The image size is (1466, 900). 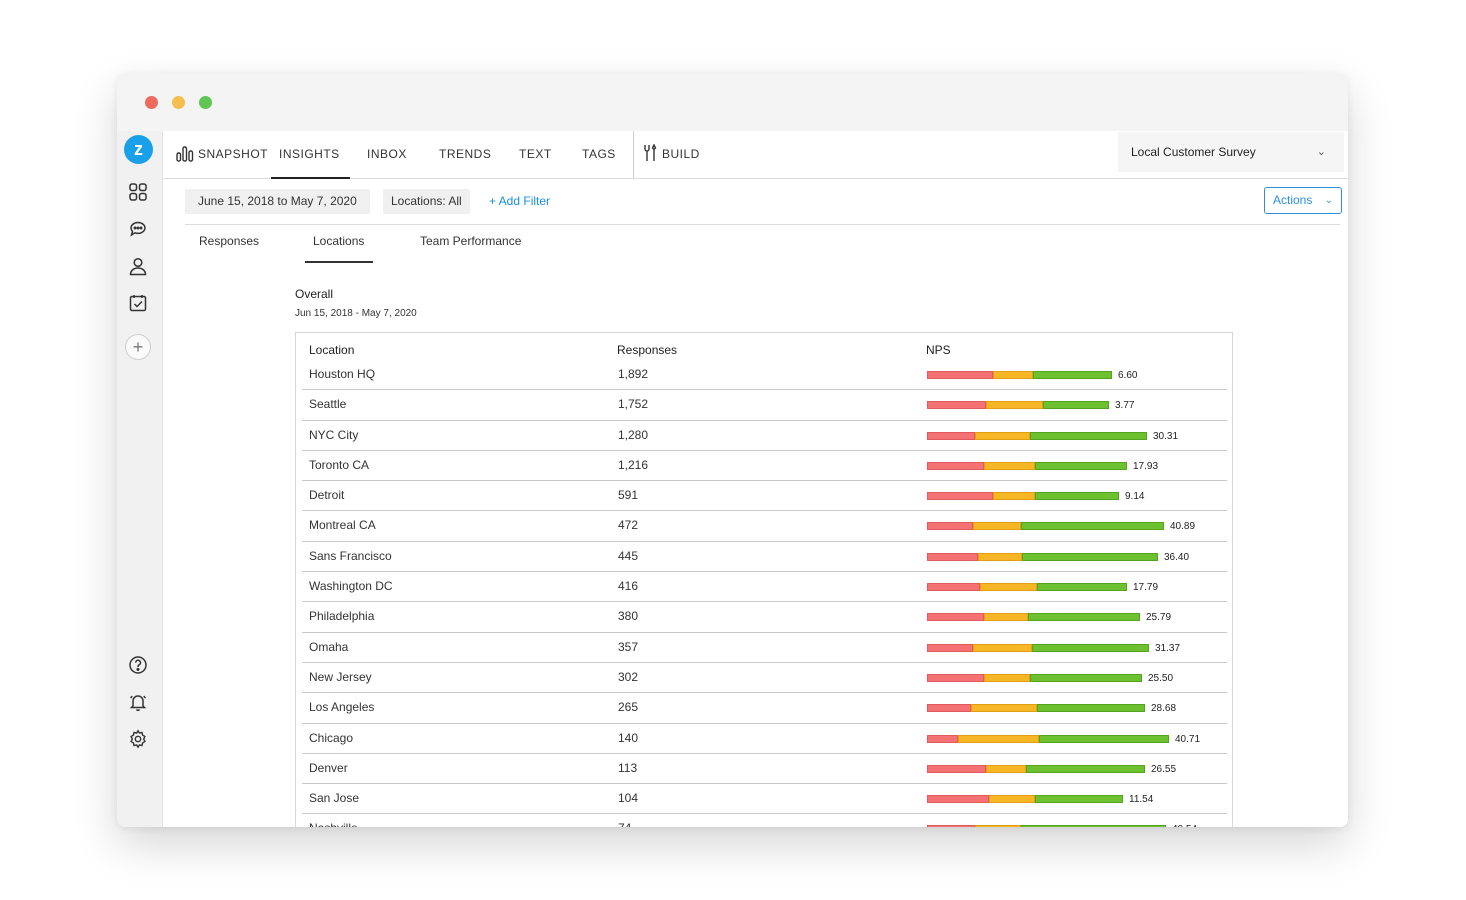 What do you see at coordinates (764, 376) in the screenshot?
I see `table-row: Houston HQ 1,892 6.60` at bounding box center [764, 376].